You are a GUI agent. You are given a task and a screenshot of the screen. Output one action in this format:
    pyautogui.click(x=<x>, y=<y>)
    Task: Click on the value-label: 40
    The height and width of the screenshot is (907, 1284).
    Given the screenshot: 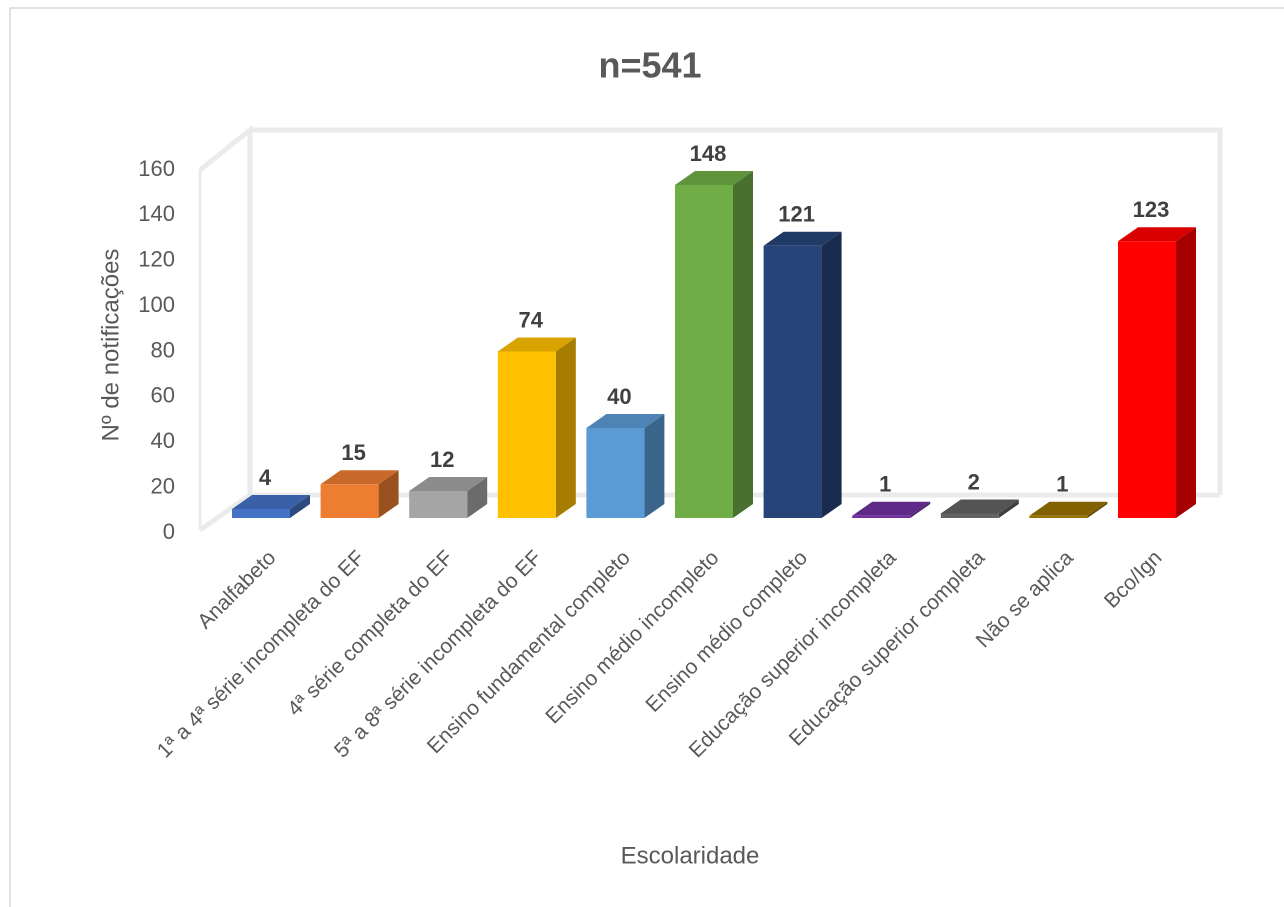 What is the action you would take?
    pyautogui.click(x=619, y=396)
    